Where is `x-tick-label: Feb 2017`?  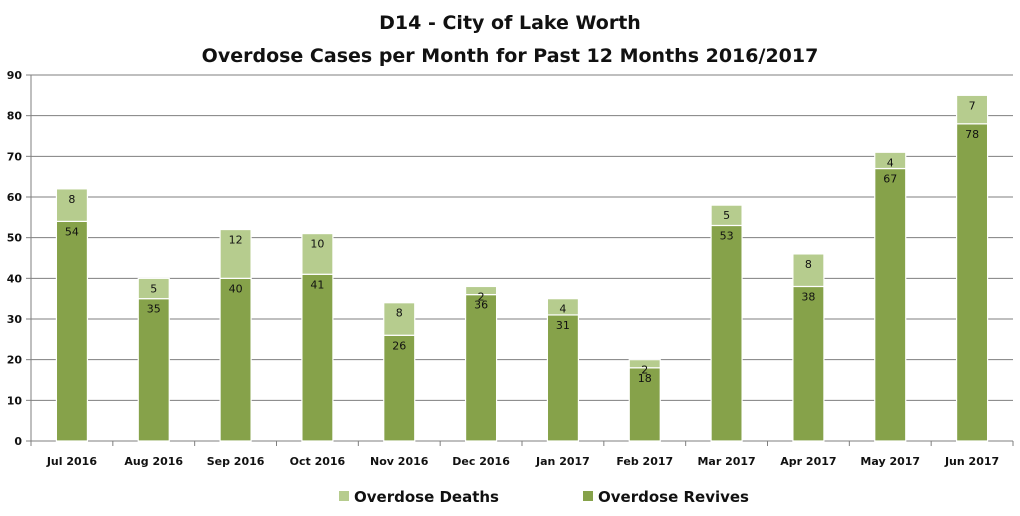 x-tick-label: Feb 2017 is located at coordinates (644, 461).